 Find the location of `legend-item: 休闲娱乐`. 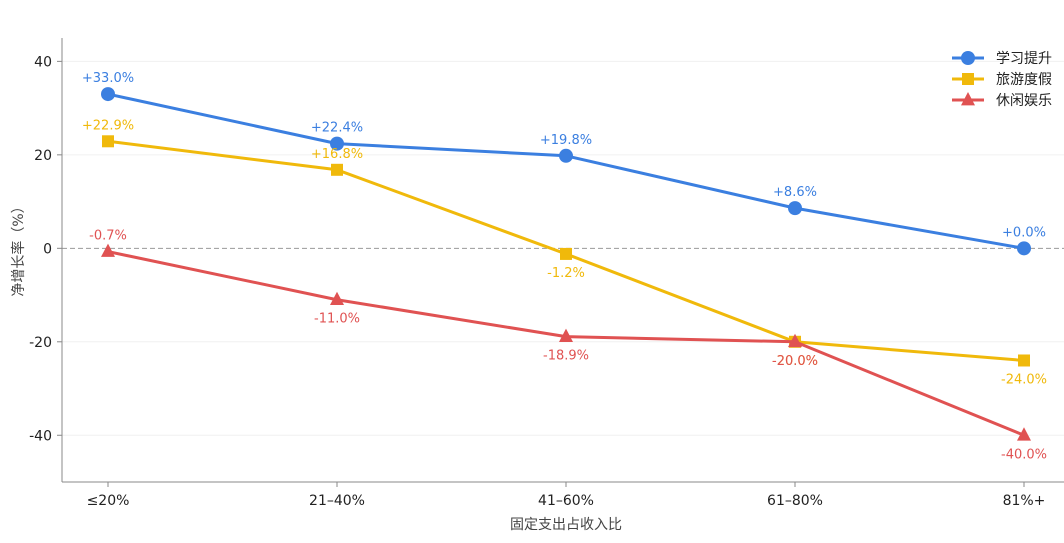

legend-item: 休闲娱乐 is located at coordinates (1002, 100).